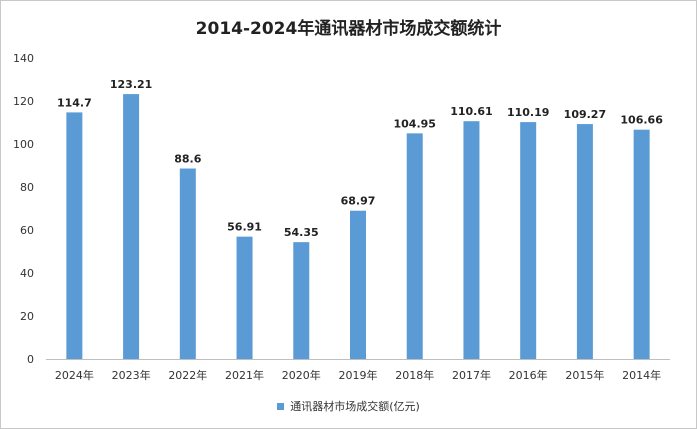 The width and height of the screenshot is (697, 429). What do you see at coordinates (585, 114) in the screenshot?
I see `data-label: 109.27` at bounding box center [585, 114].